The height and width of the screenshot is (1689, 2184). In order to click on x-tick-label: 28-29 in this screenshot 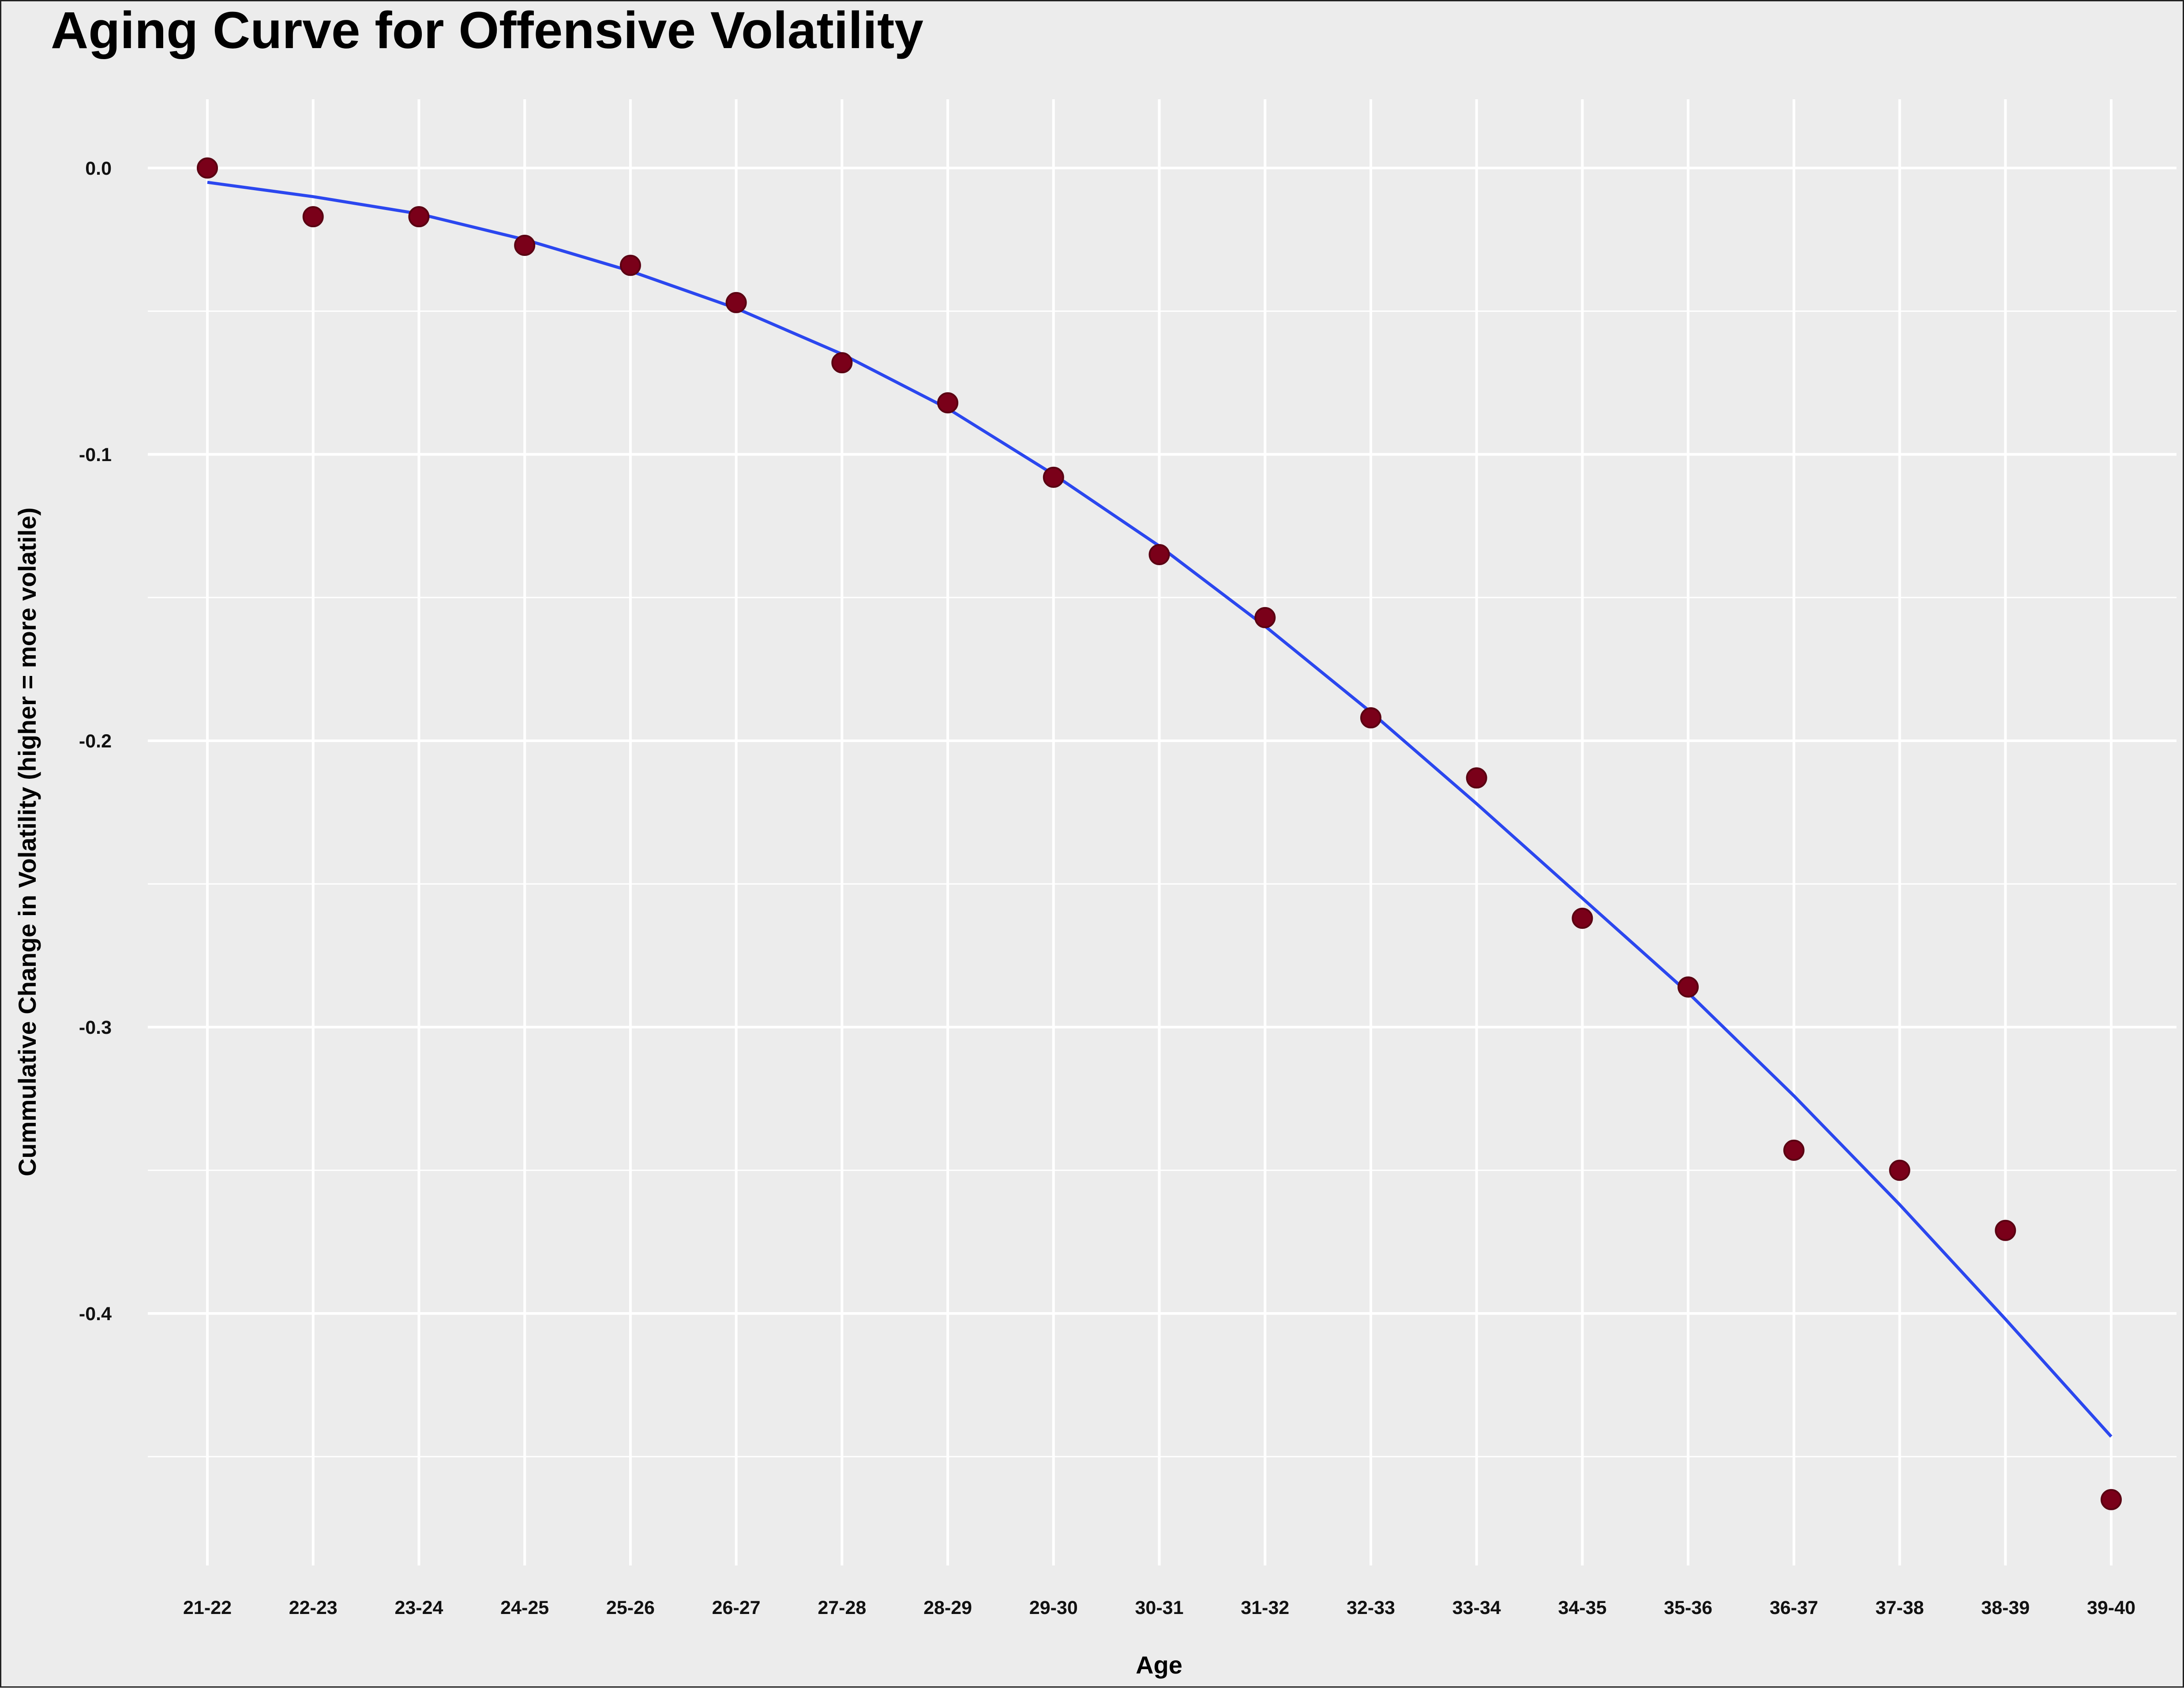, I will do `click(948, 1607)`.